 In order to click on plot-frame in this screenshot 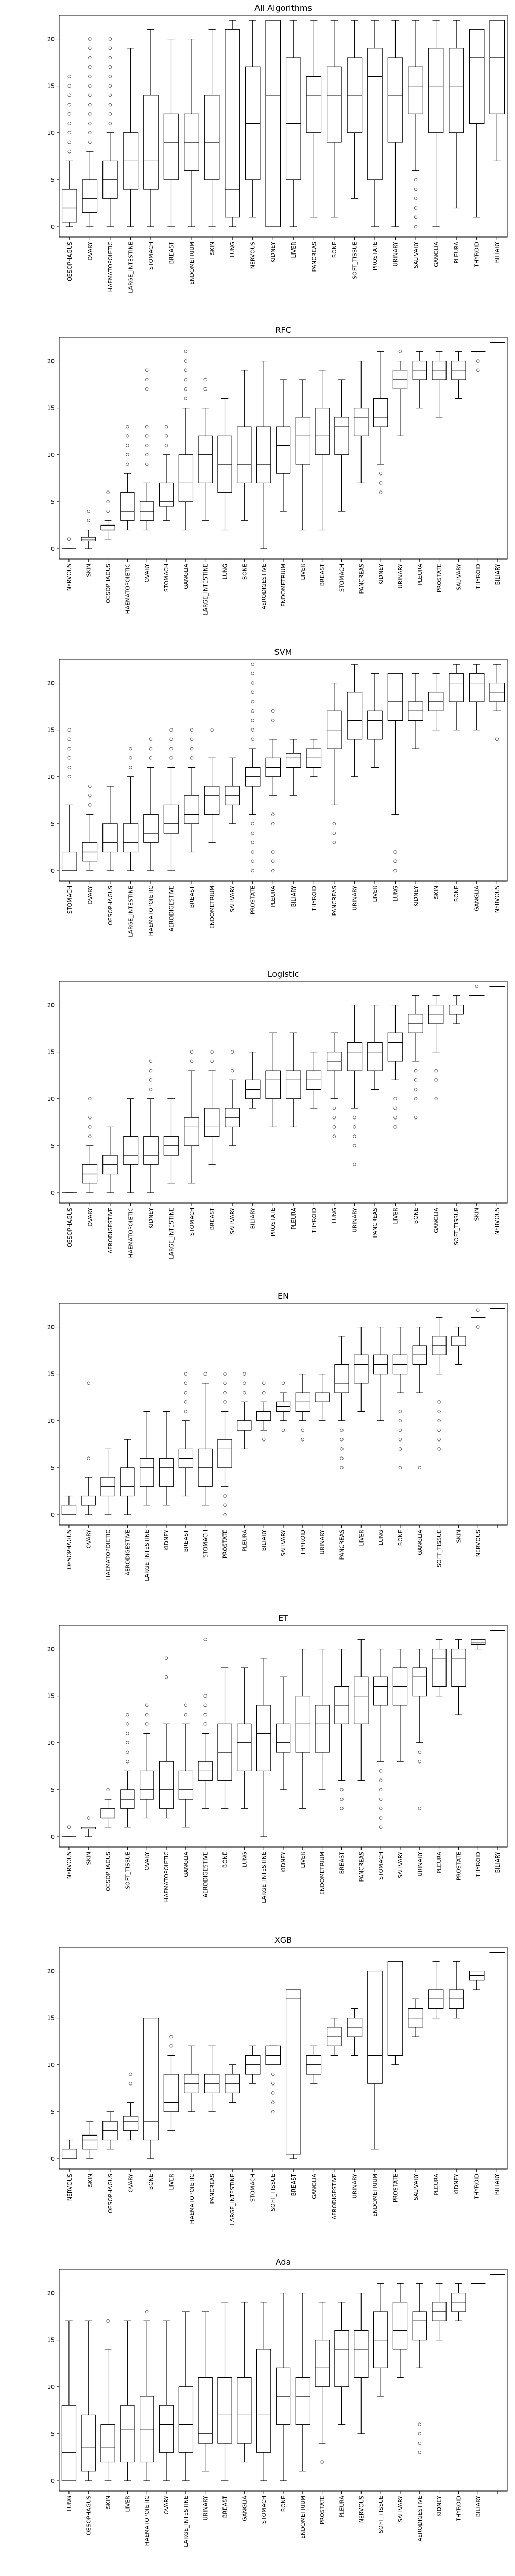, I will do `click(283, 770)`.